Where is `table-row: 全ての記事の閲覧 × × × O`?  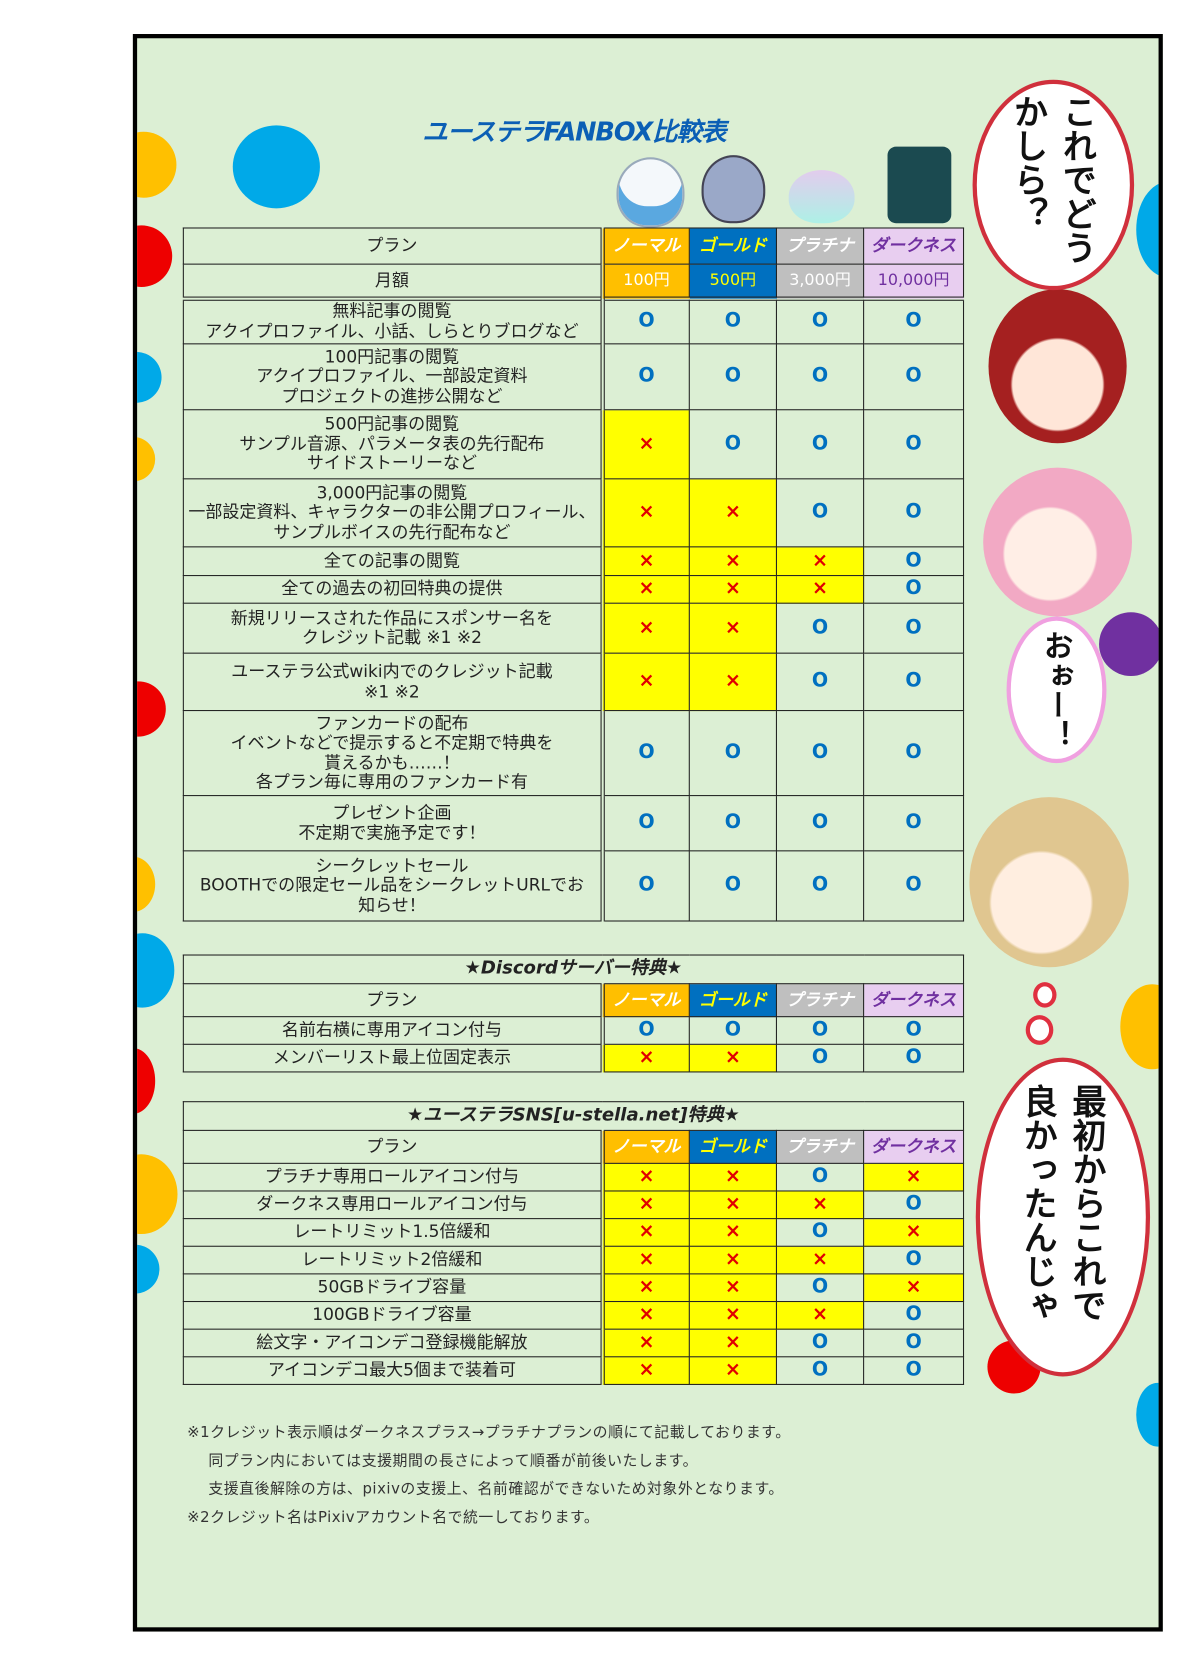 table-row: 全ての記事の閲覧 × × × O is located at coordinates (573, 561).